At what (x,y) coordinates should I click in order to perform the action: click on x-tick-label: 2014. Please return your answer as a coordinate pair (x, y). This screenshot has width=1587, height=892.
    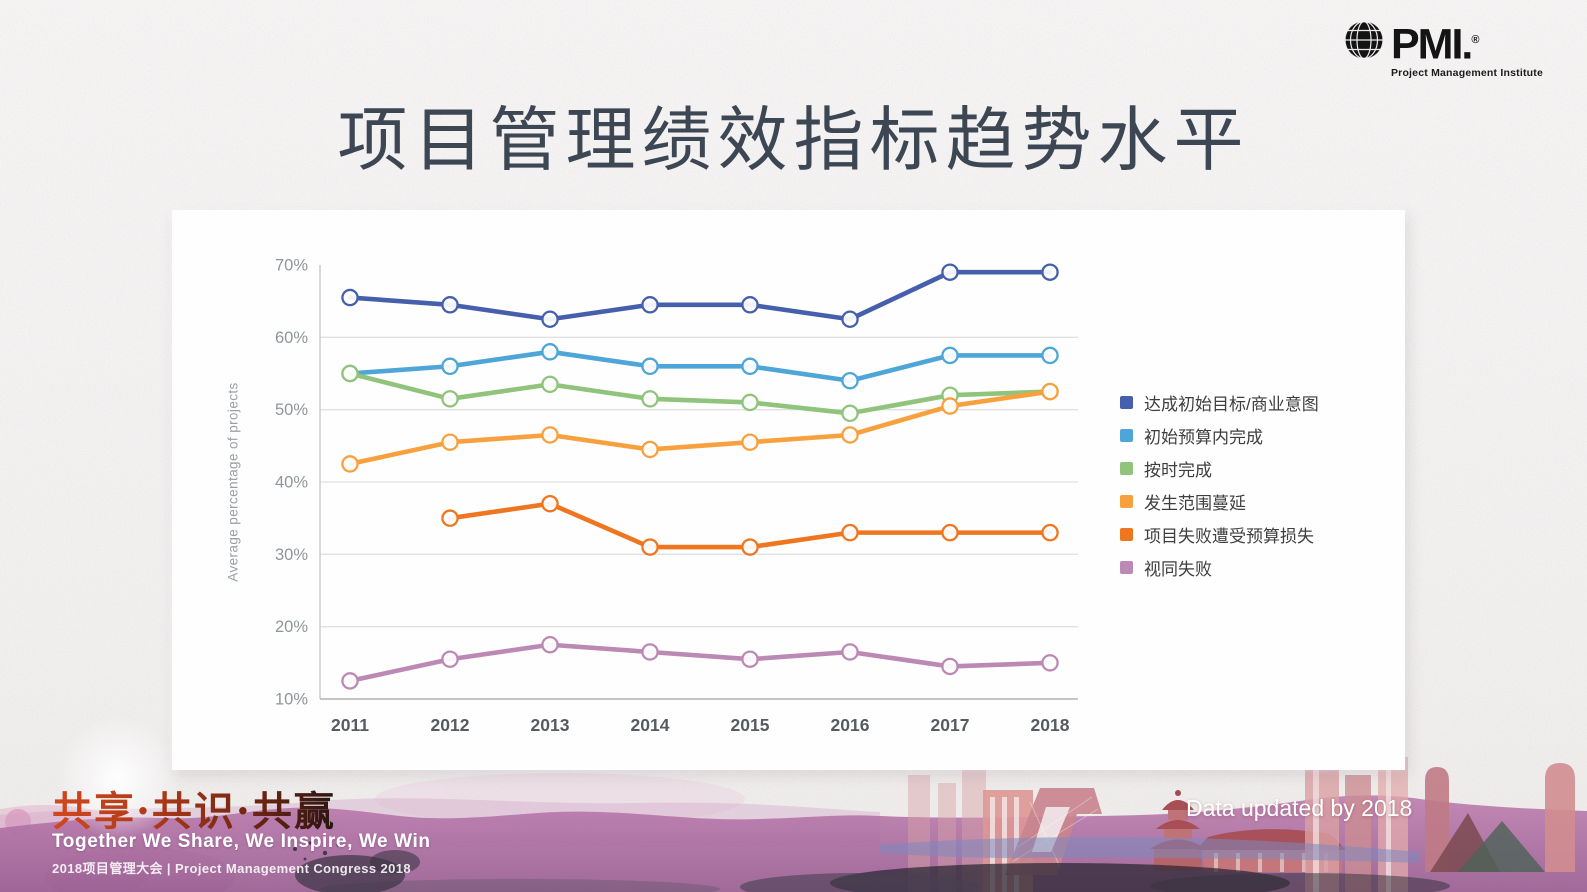
    Looking at the image, I should click on (650, 725).